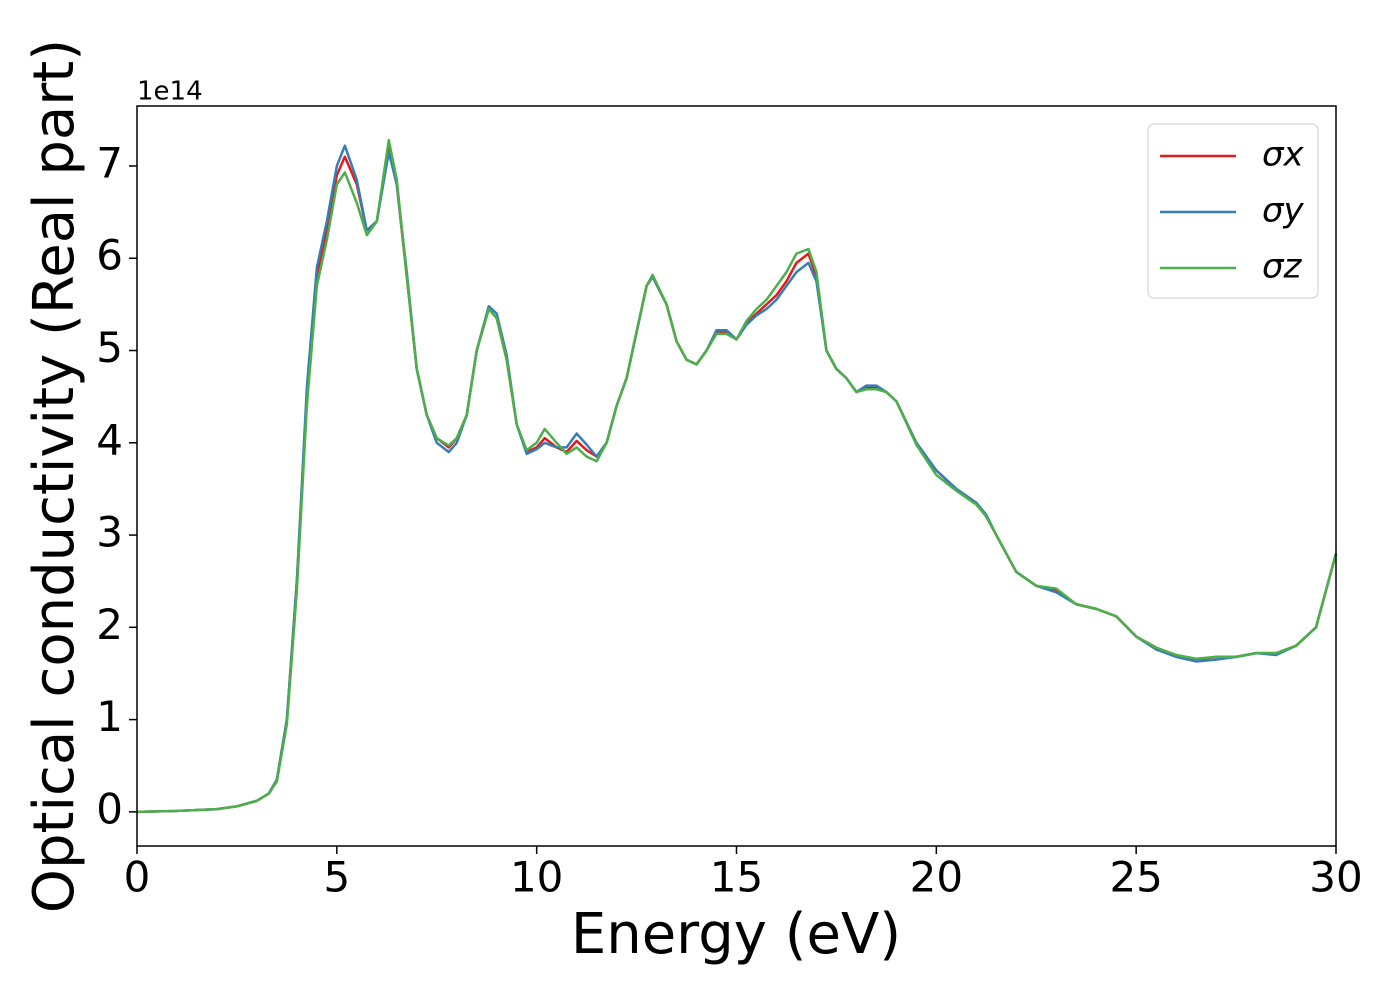 This screenshot has width=1400, height=1000. I want to click on legend-label: σz, so click(1282, 267).